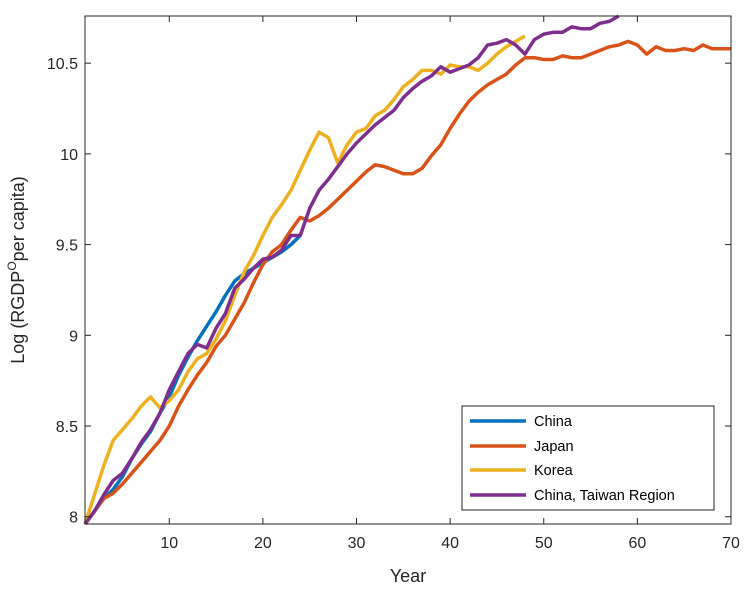 The image size is (750, 592). Describe the element at coordinates (554, 471) in the screenshot. I see `legend-label-korea: Korea` at that location.